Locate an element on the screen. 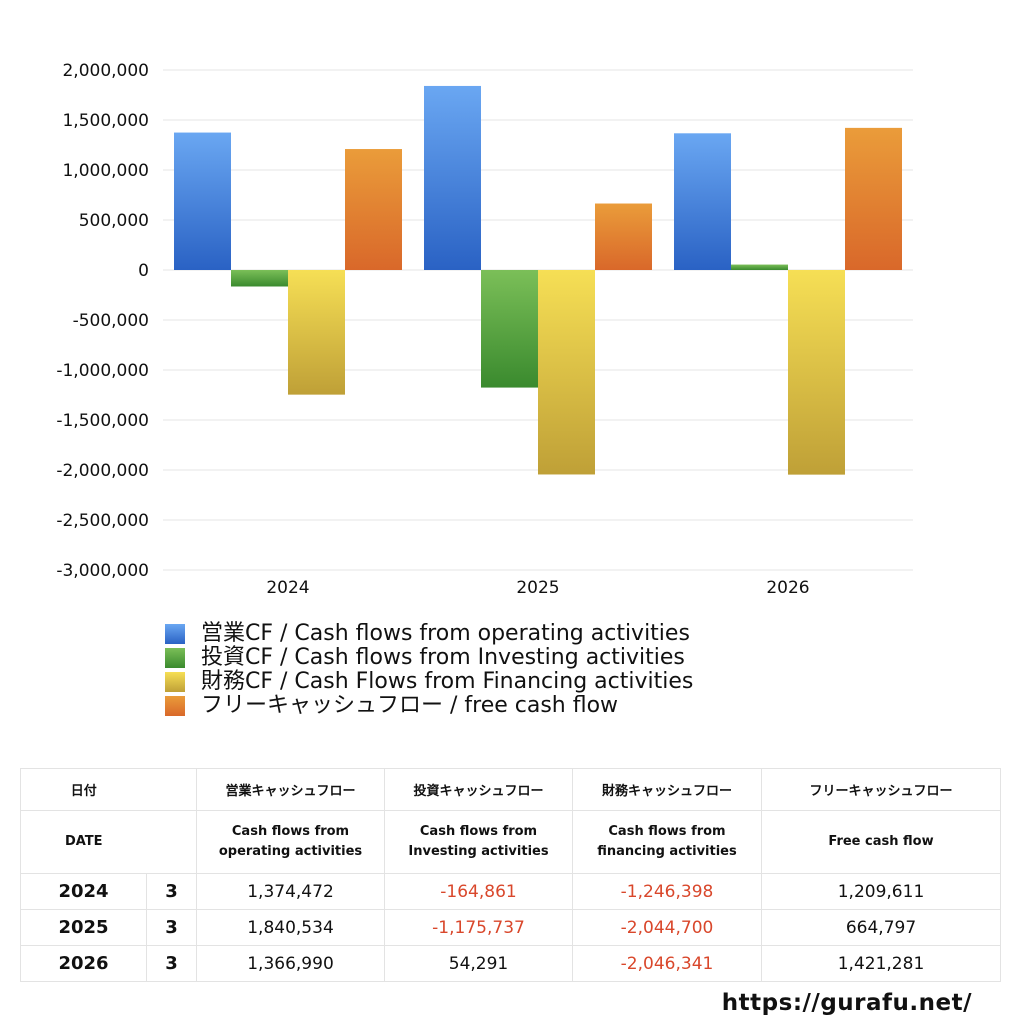  header-blank is located at coordinates (171, 789).